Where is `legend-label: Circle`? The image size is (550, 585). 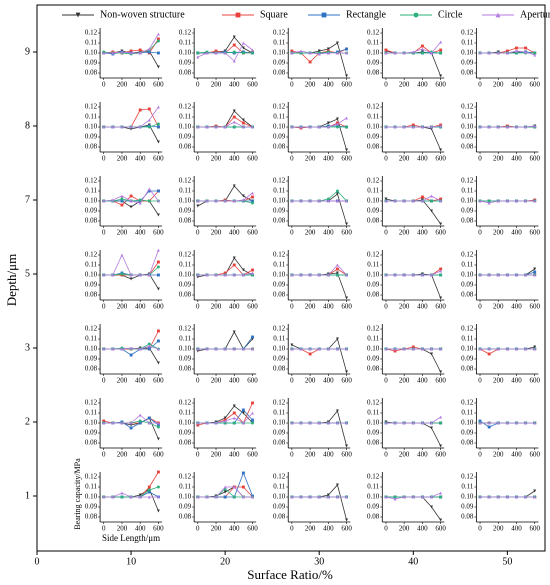
legend-label: Circle is located at coordinates (450, 14).